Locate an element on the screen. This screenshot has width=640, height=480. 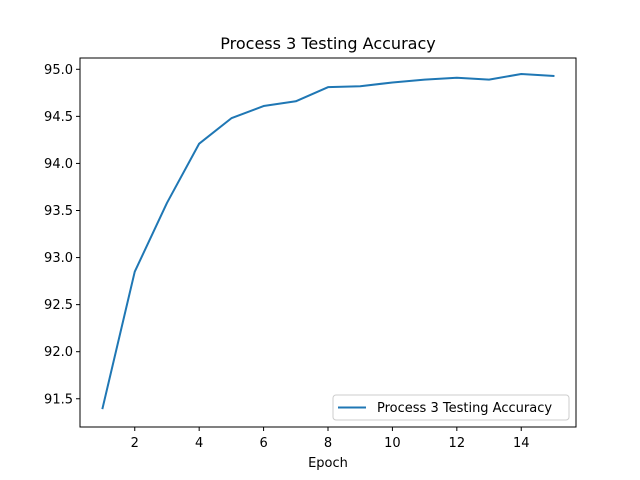
y-tick-label: 94.5 is located at coordinates (58, 117).